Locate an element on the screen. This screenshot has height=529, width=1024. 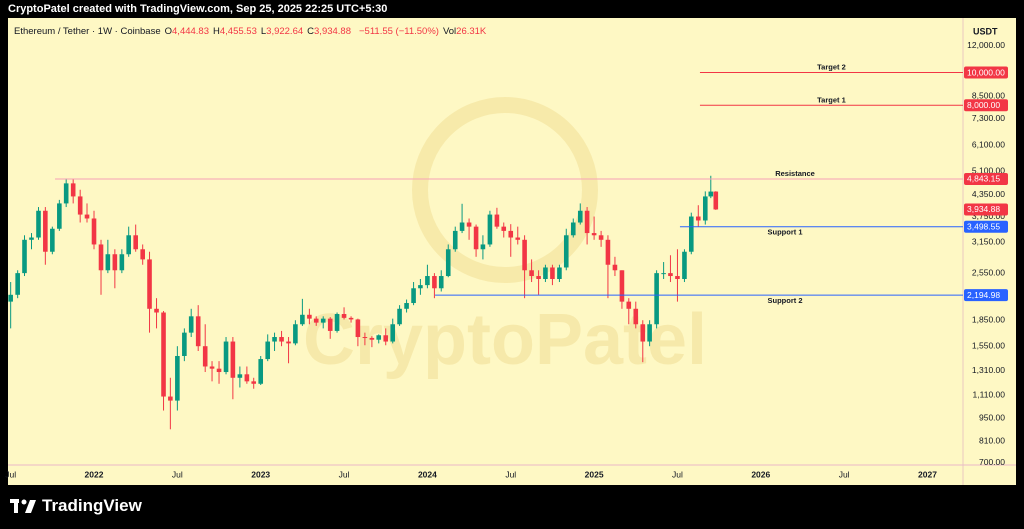
y-tick-label: 4,350.00 is located at coordinates (988, 194).